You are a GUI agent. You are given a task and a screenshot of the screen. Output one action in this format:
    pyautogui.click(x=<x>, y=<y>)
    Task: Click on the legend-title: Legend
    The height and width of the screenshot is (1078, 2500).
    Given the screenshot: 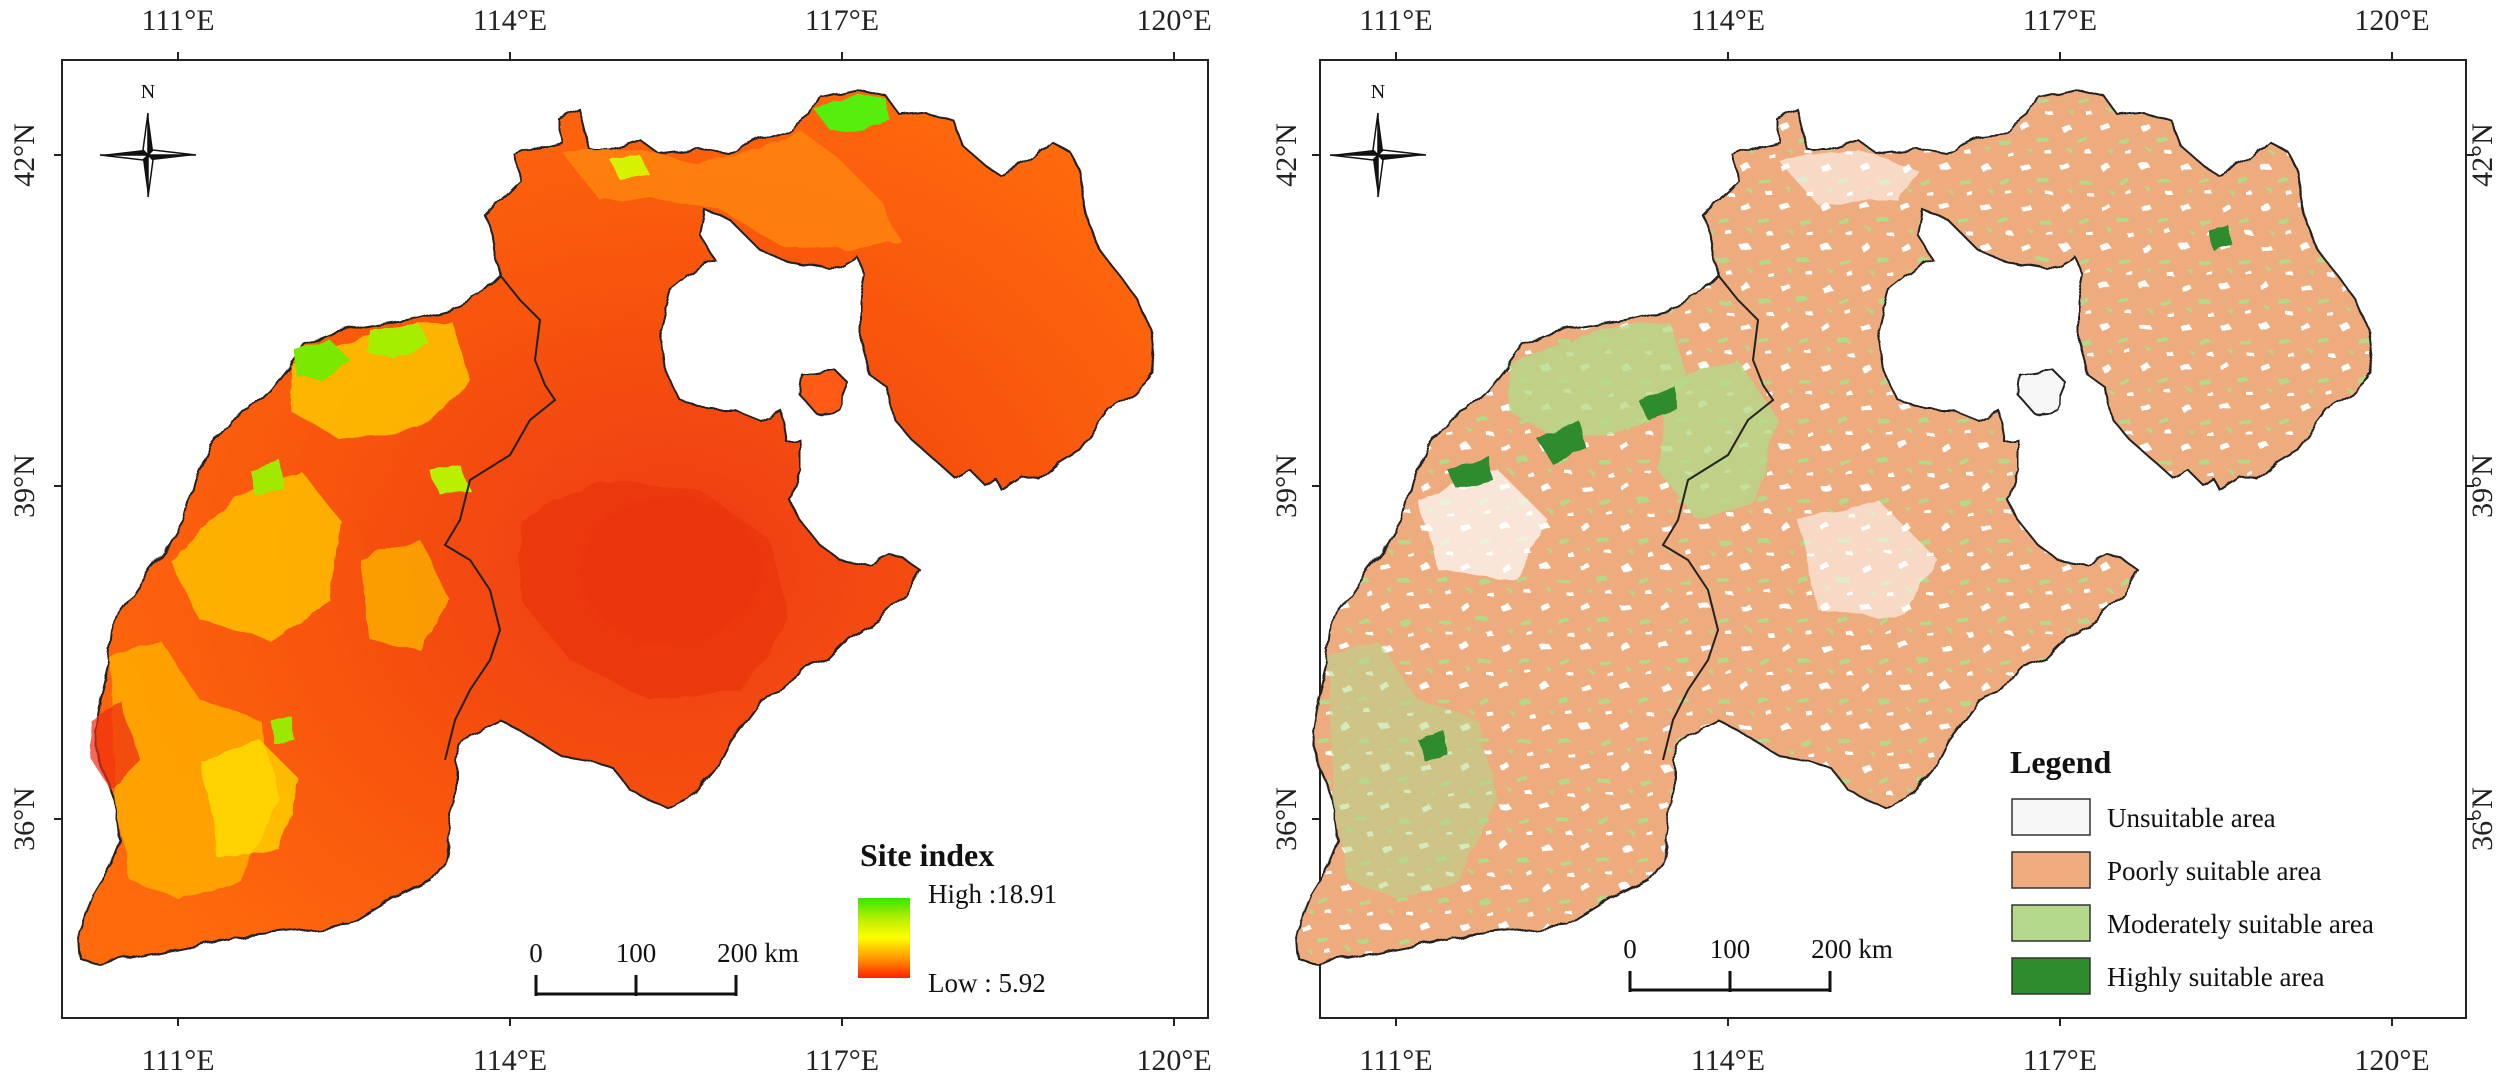 What is the action you would take?
    pyautogui.click(x=2061, y=762)
    